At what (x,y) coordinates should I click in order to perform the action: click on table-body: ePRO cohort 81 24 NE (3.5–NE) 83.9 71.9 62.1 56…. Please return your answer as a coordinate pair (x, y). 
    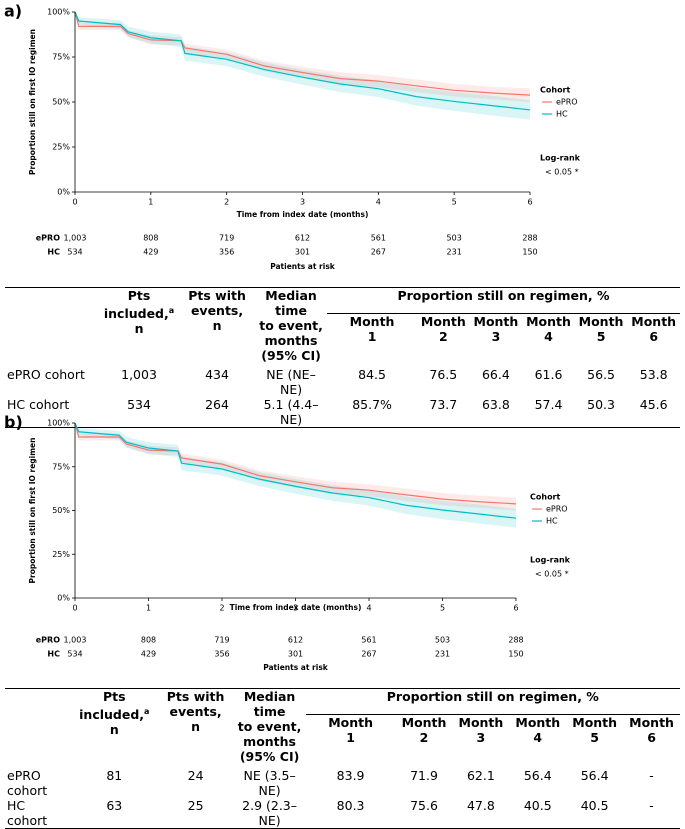
    Looking at the image, I should click on (342, 796).